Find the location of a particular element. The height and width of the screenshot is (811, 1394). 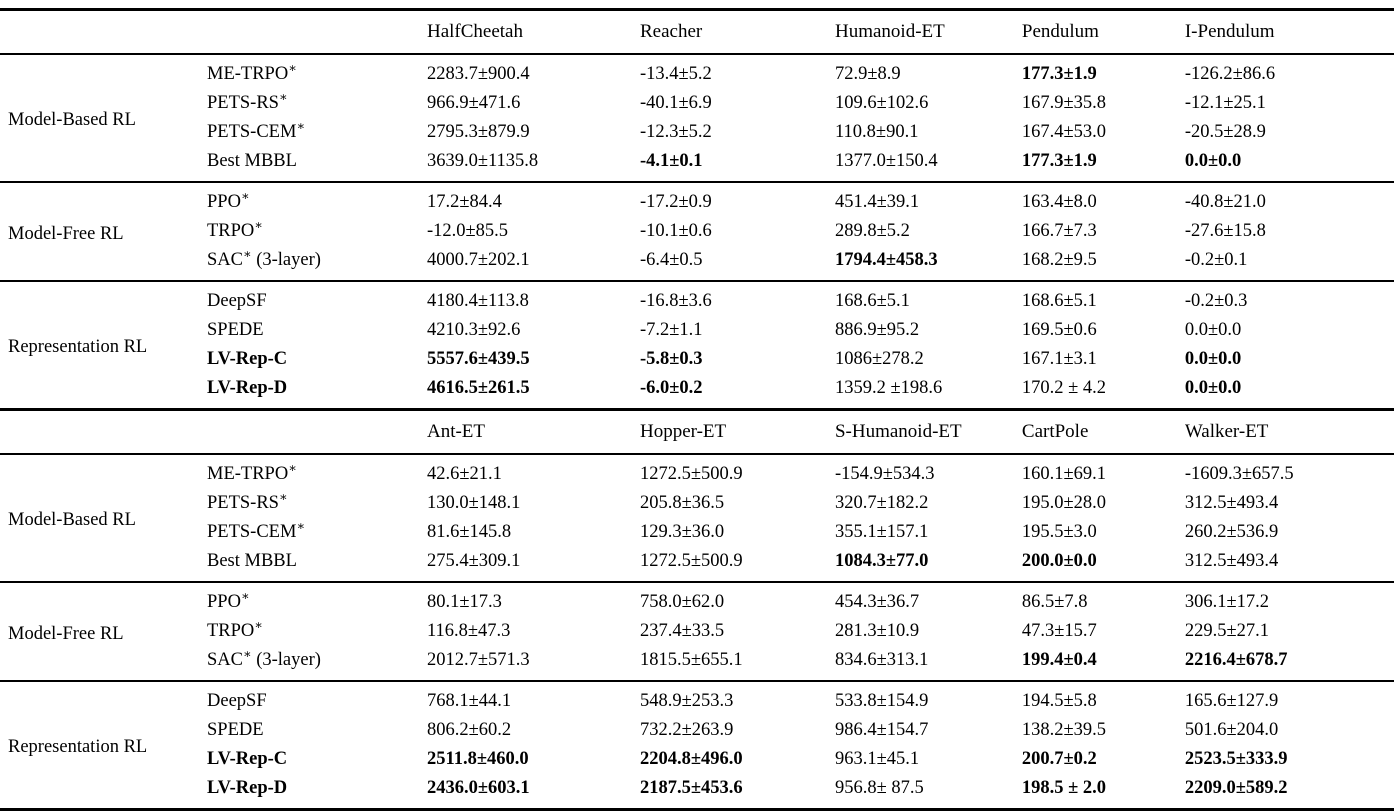

method-name: PPO∗ is located at coordinates (317, 199).